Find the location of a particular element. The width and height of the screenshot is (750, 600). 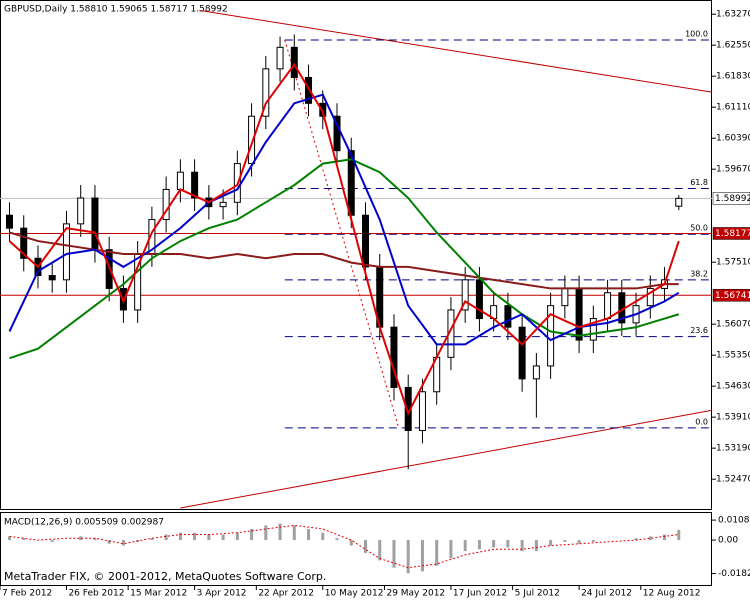

fib-label: 0.0 is located at coordinates (701, 421).